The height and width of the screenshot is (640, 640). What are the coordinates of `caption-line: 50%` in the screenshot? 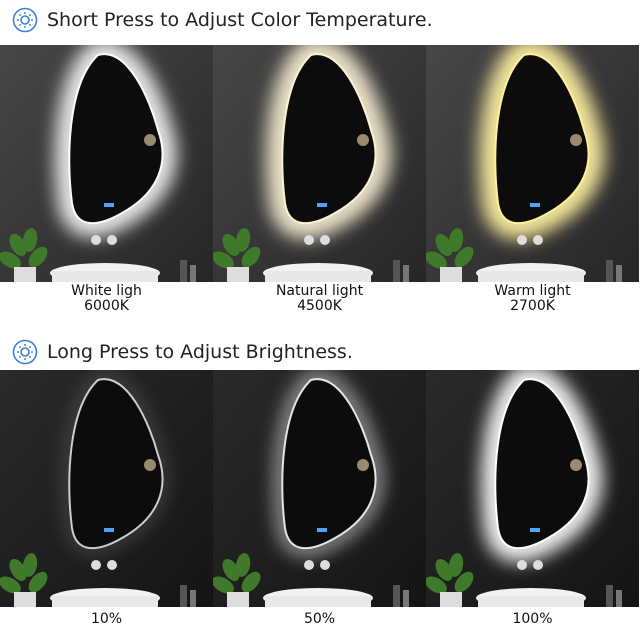 It's located at (319, 619).